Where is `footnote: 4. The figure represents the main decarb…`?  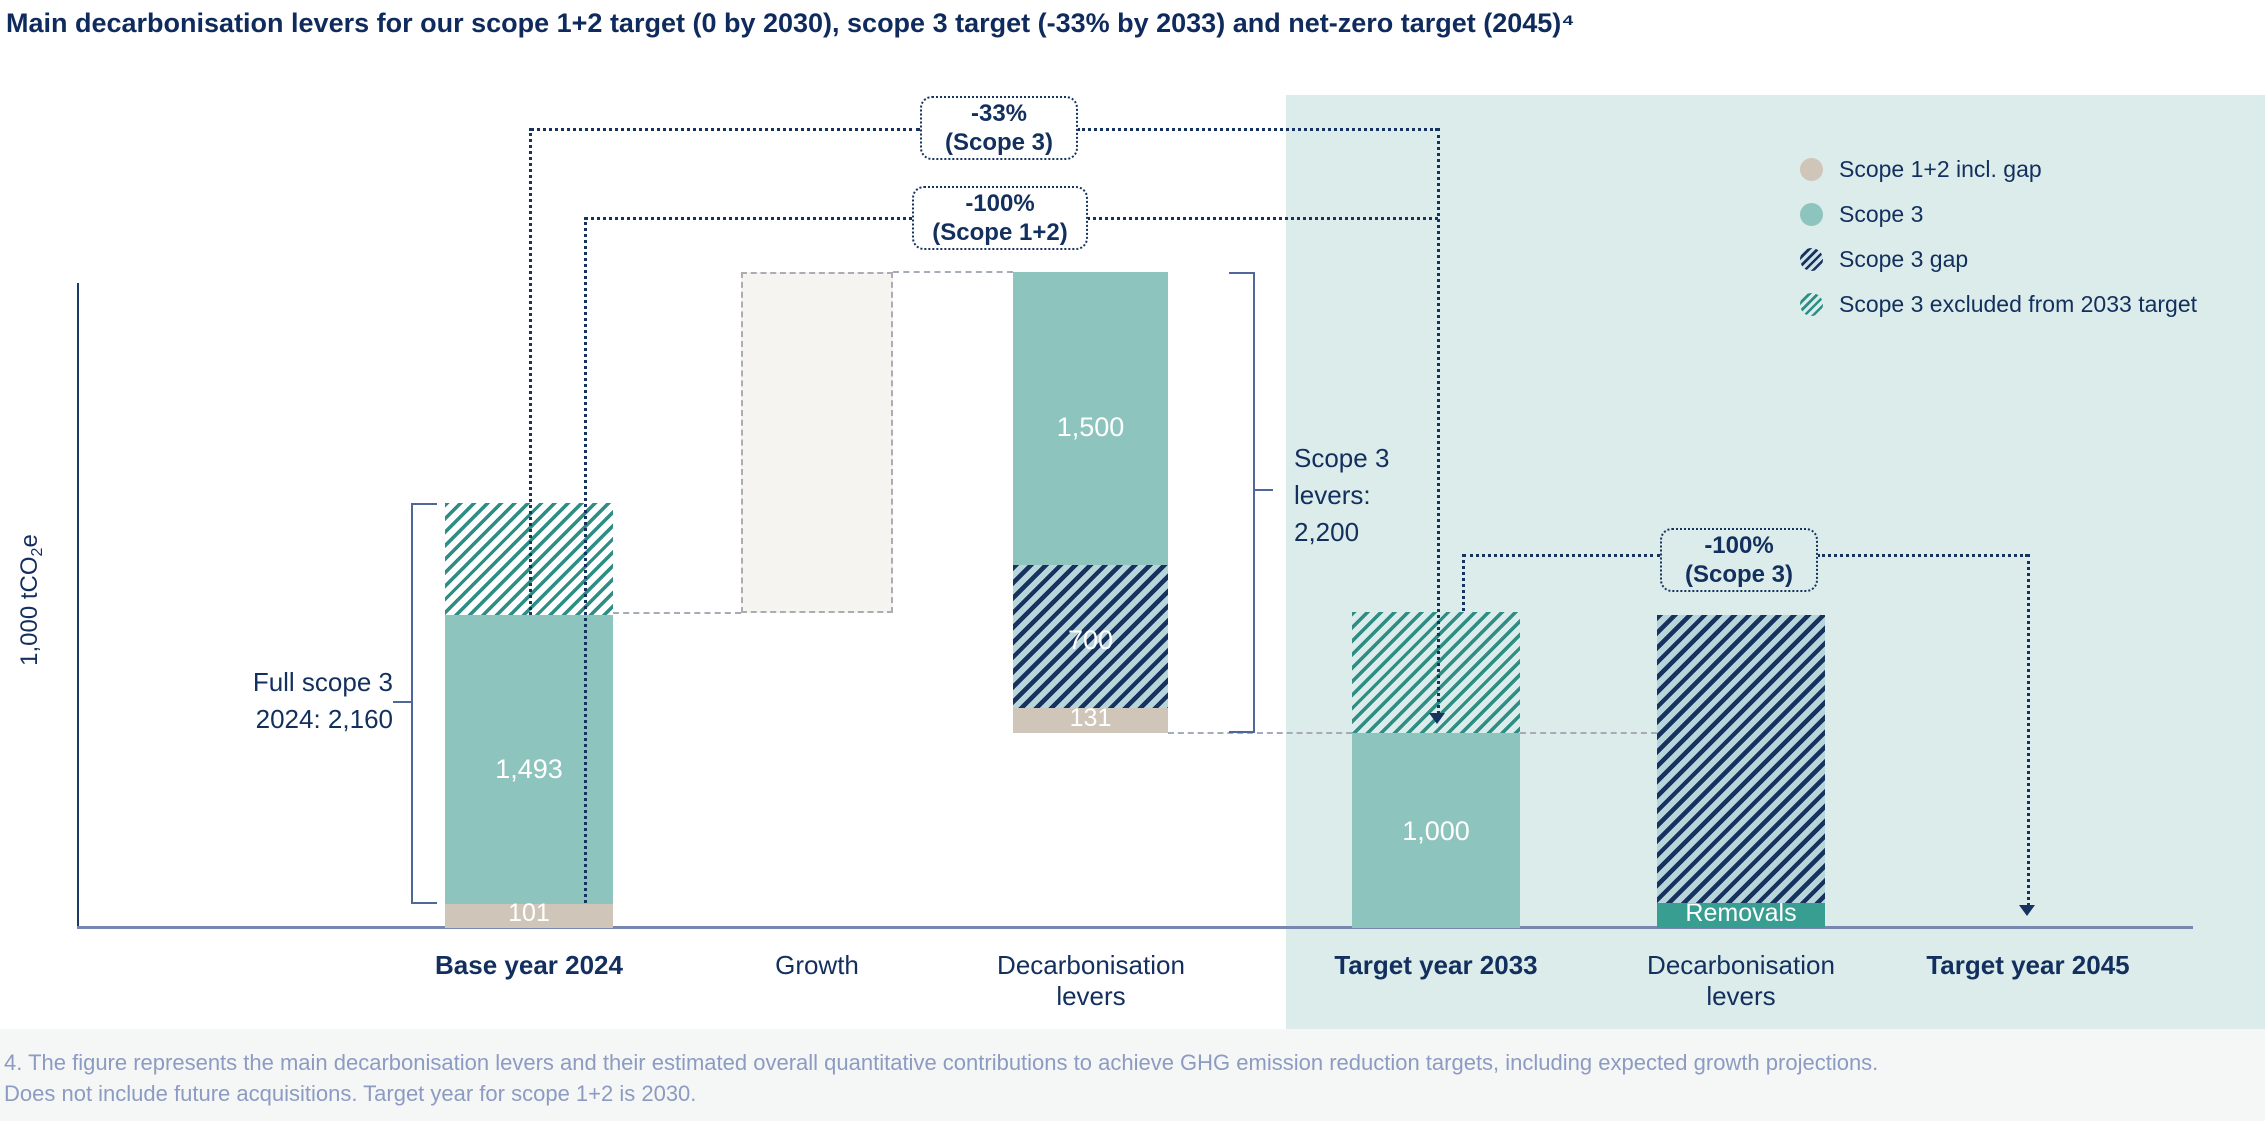 footnote: 4. The figure represents the main decarb… is located at coordinates (941, 1078).